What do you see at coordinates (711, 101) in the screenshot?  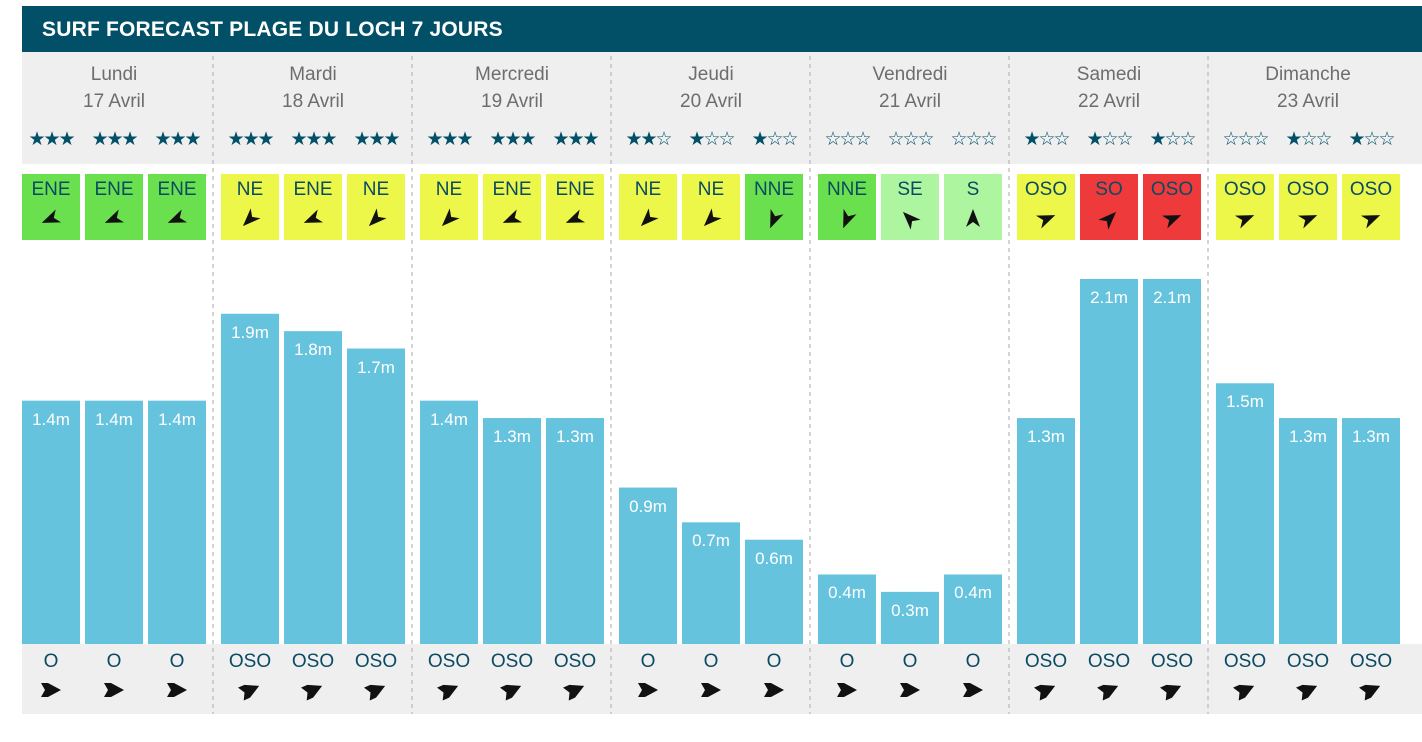 I see `day-date: 20 Avril` at bounding box center [711, 101].